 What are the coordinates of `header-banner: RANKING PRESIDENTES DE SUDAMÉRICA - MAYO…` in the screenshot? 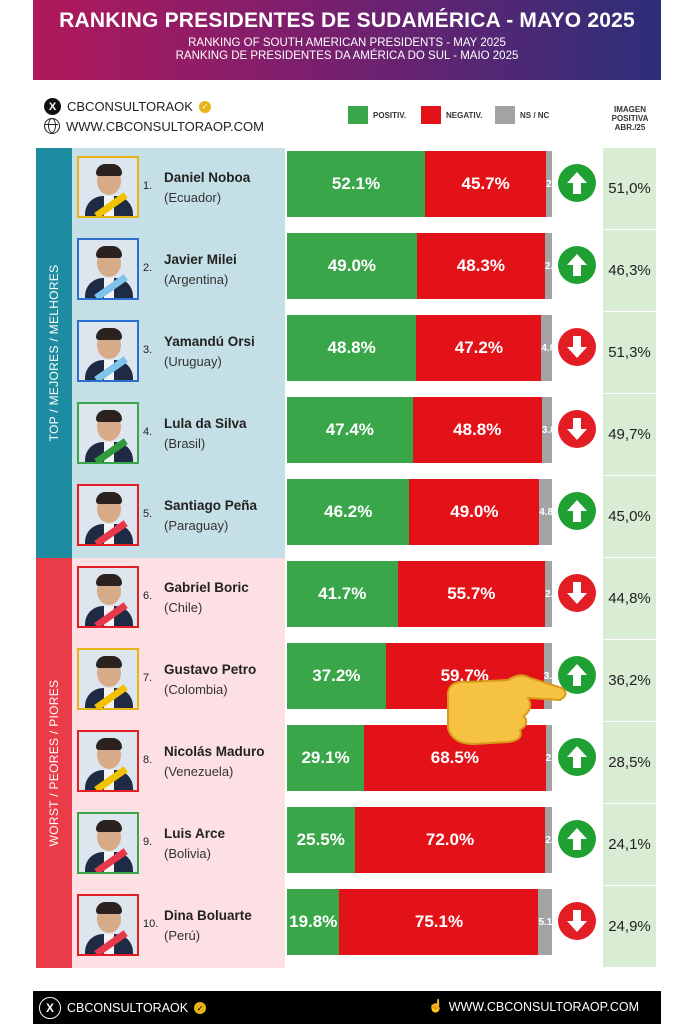 It's located at (347, 40).